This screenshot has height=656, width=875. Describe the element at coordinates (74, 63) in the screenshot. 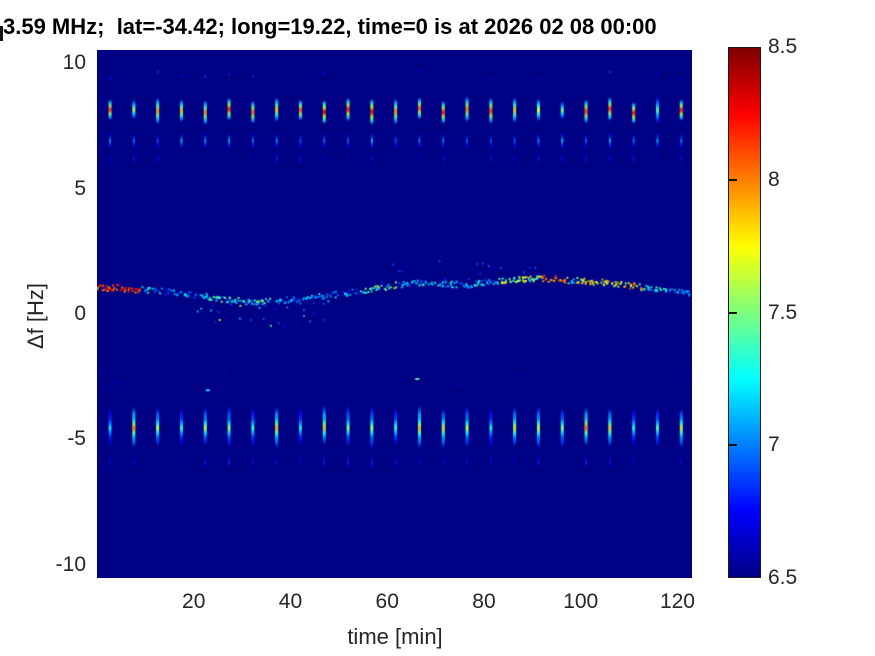

I see `y-tick-label: 10` at that location.